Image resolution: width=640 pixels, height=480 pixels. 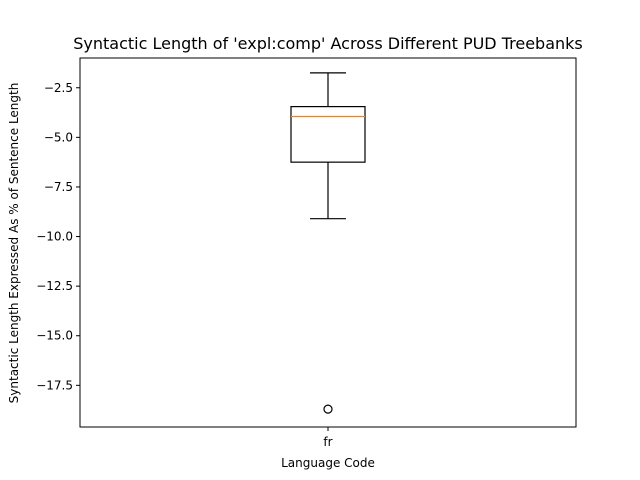 I want to click on y-tick-label: −17.5, so click(x=54, y=385).